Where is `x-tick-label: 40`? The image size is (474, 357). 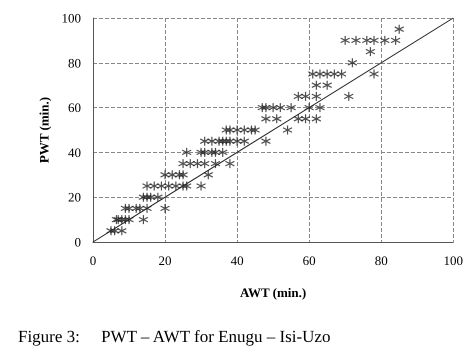
x-tick-label: 40 is located at coordinates (237, 260).